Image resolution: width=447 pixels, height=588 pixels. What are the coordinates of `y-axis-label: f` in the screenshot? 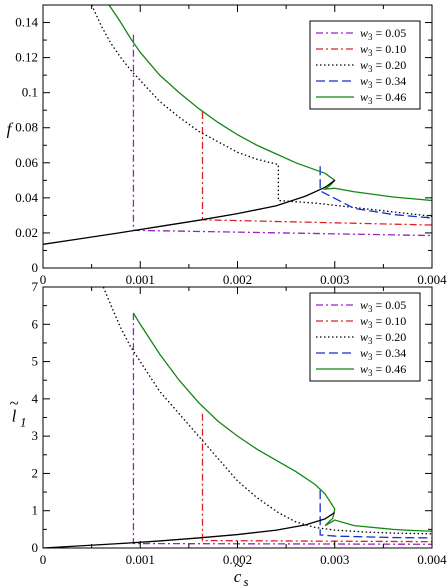 It's located at (10, 129).